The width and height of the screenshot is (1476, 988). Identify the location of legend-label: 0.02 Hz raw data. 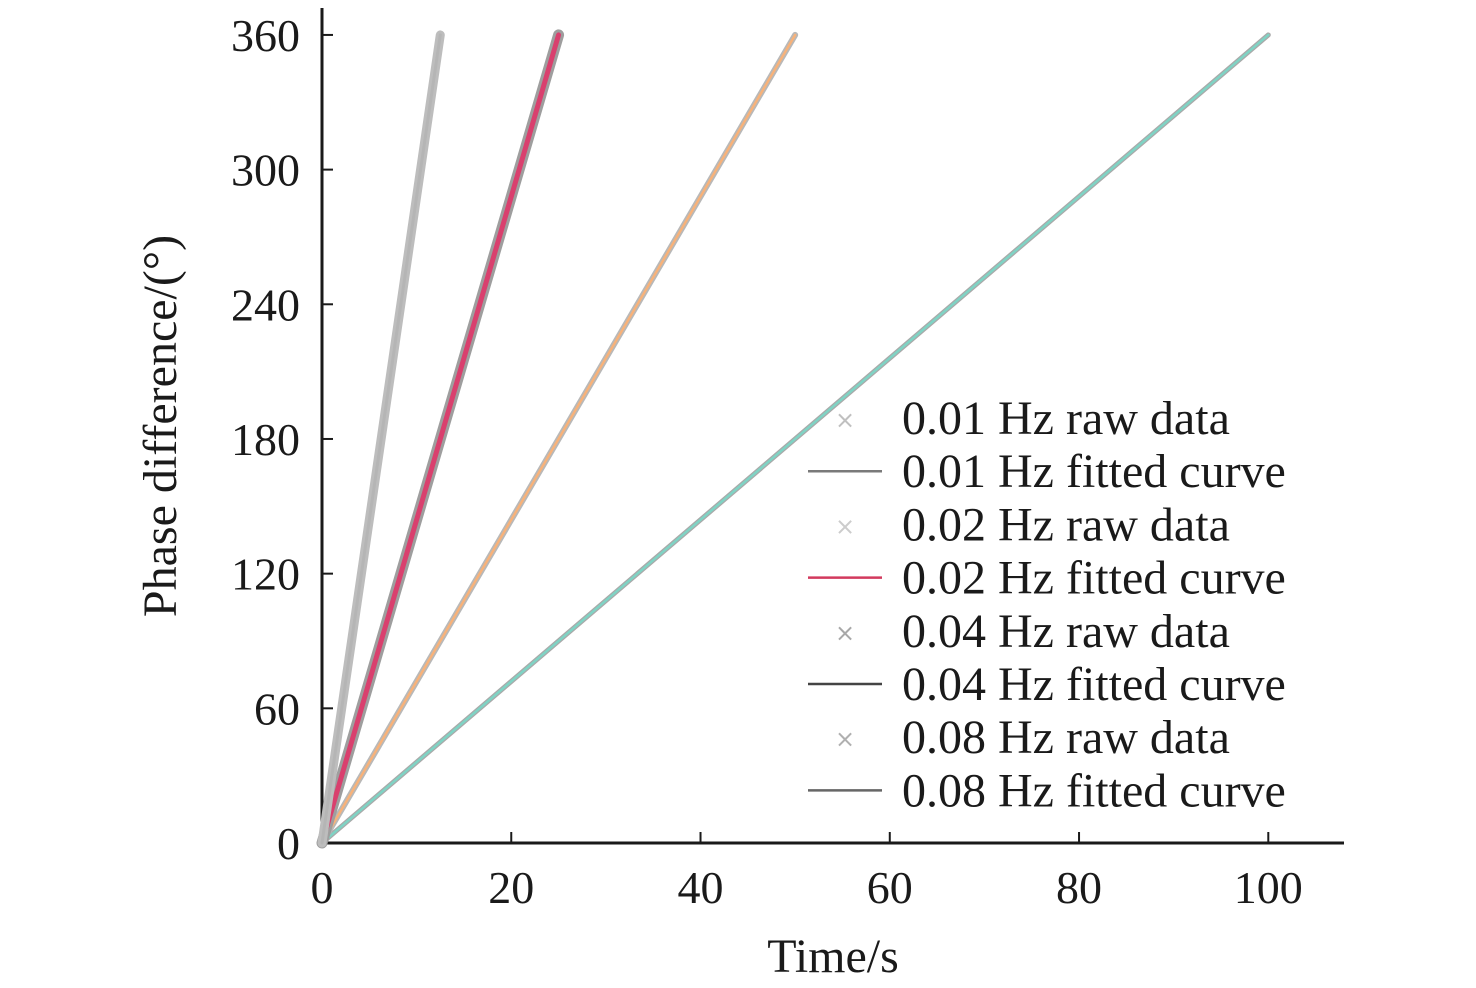
(1066, 524).